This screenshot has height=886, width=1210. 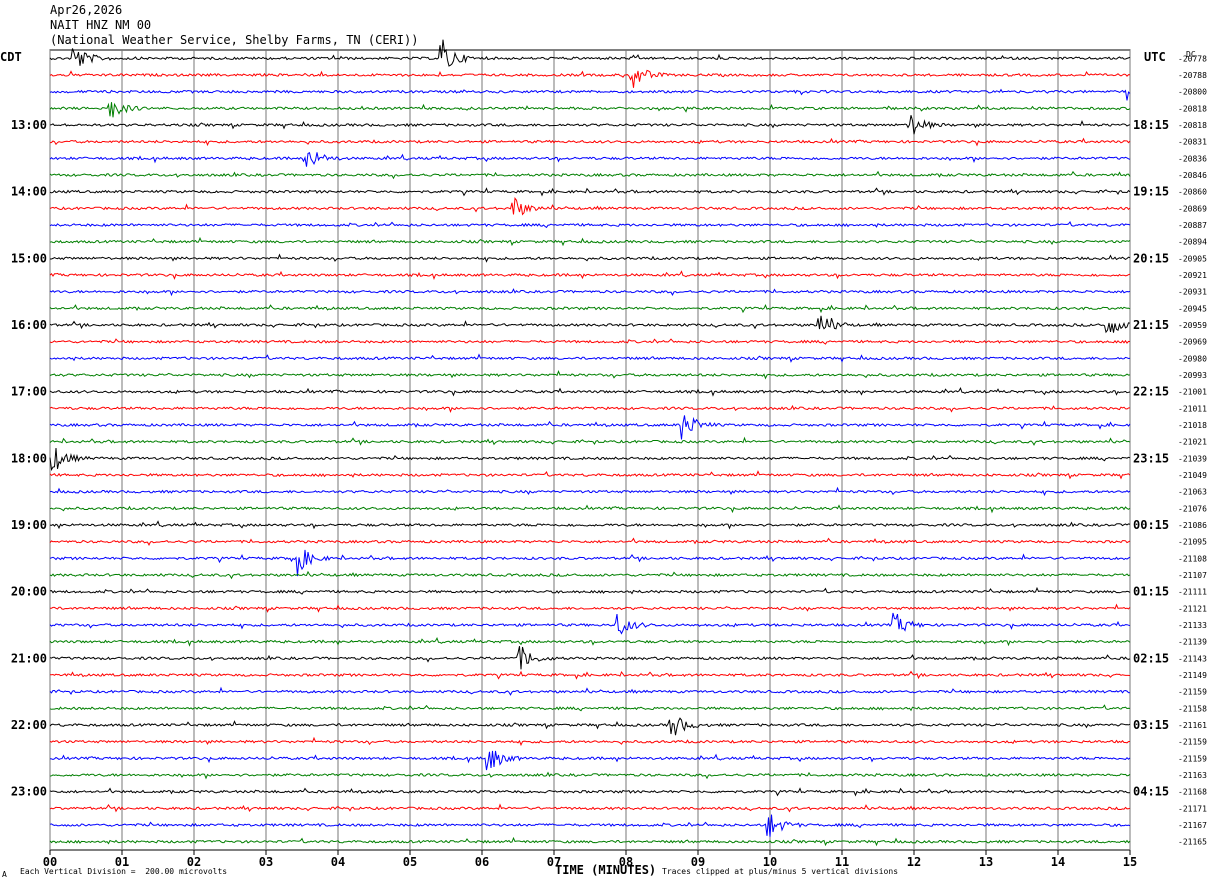 What do you see at coordinates (1192, 658) in the screenshot?
I see `dc-offset-label: -21143` at bounding box center [1192, 658].